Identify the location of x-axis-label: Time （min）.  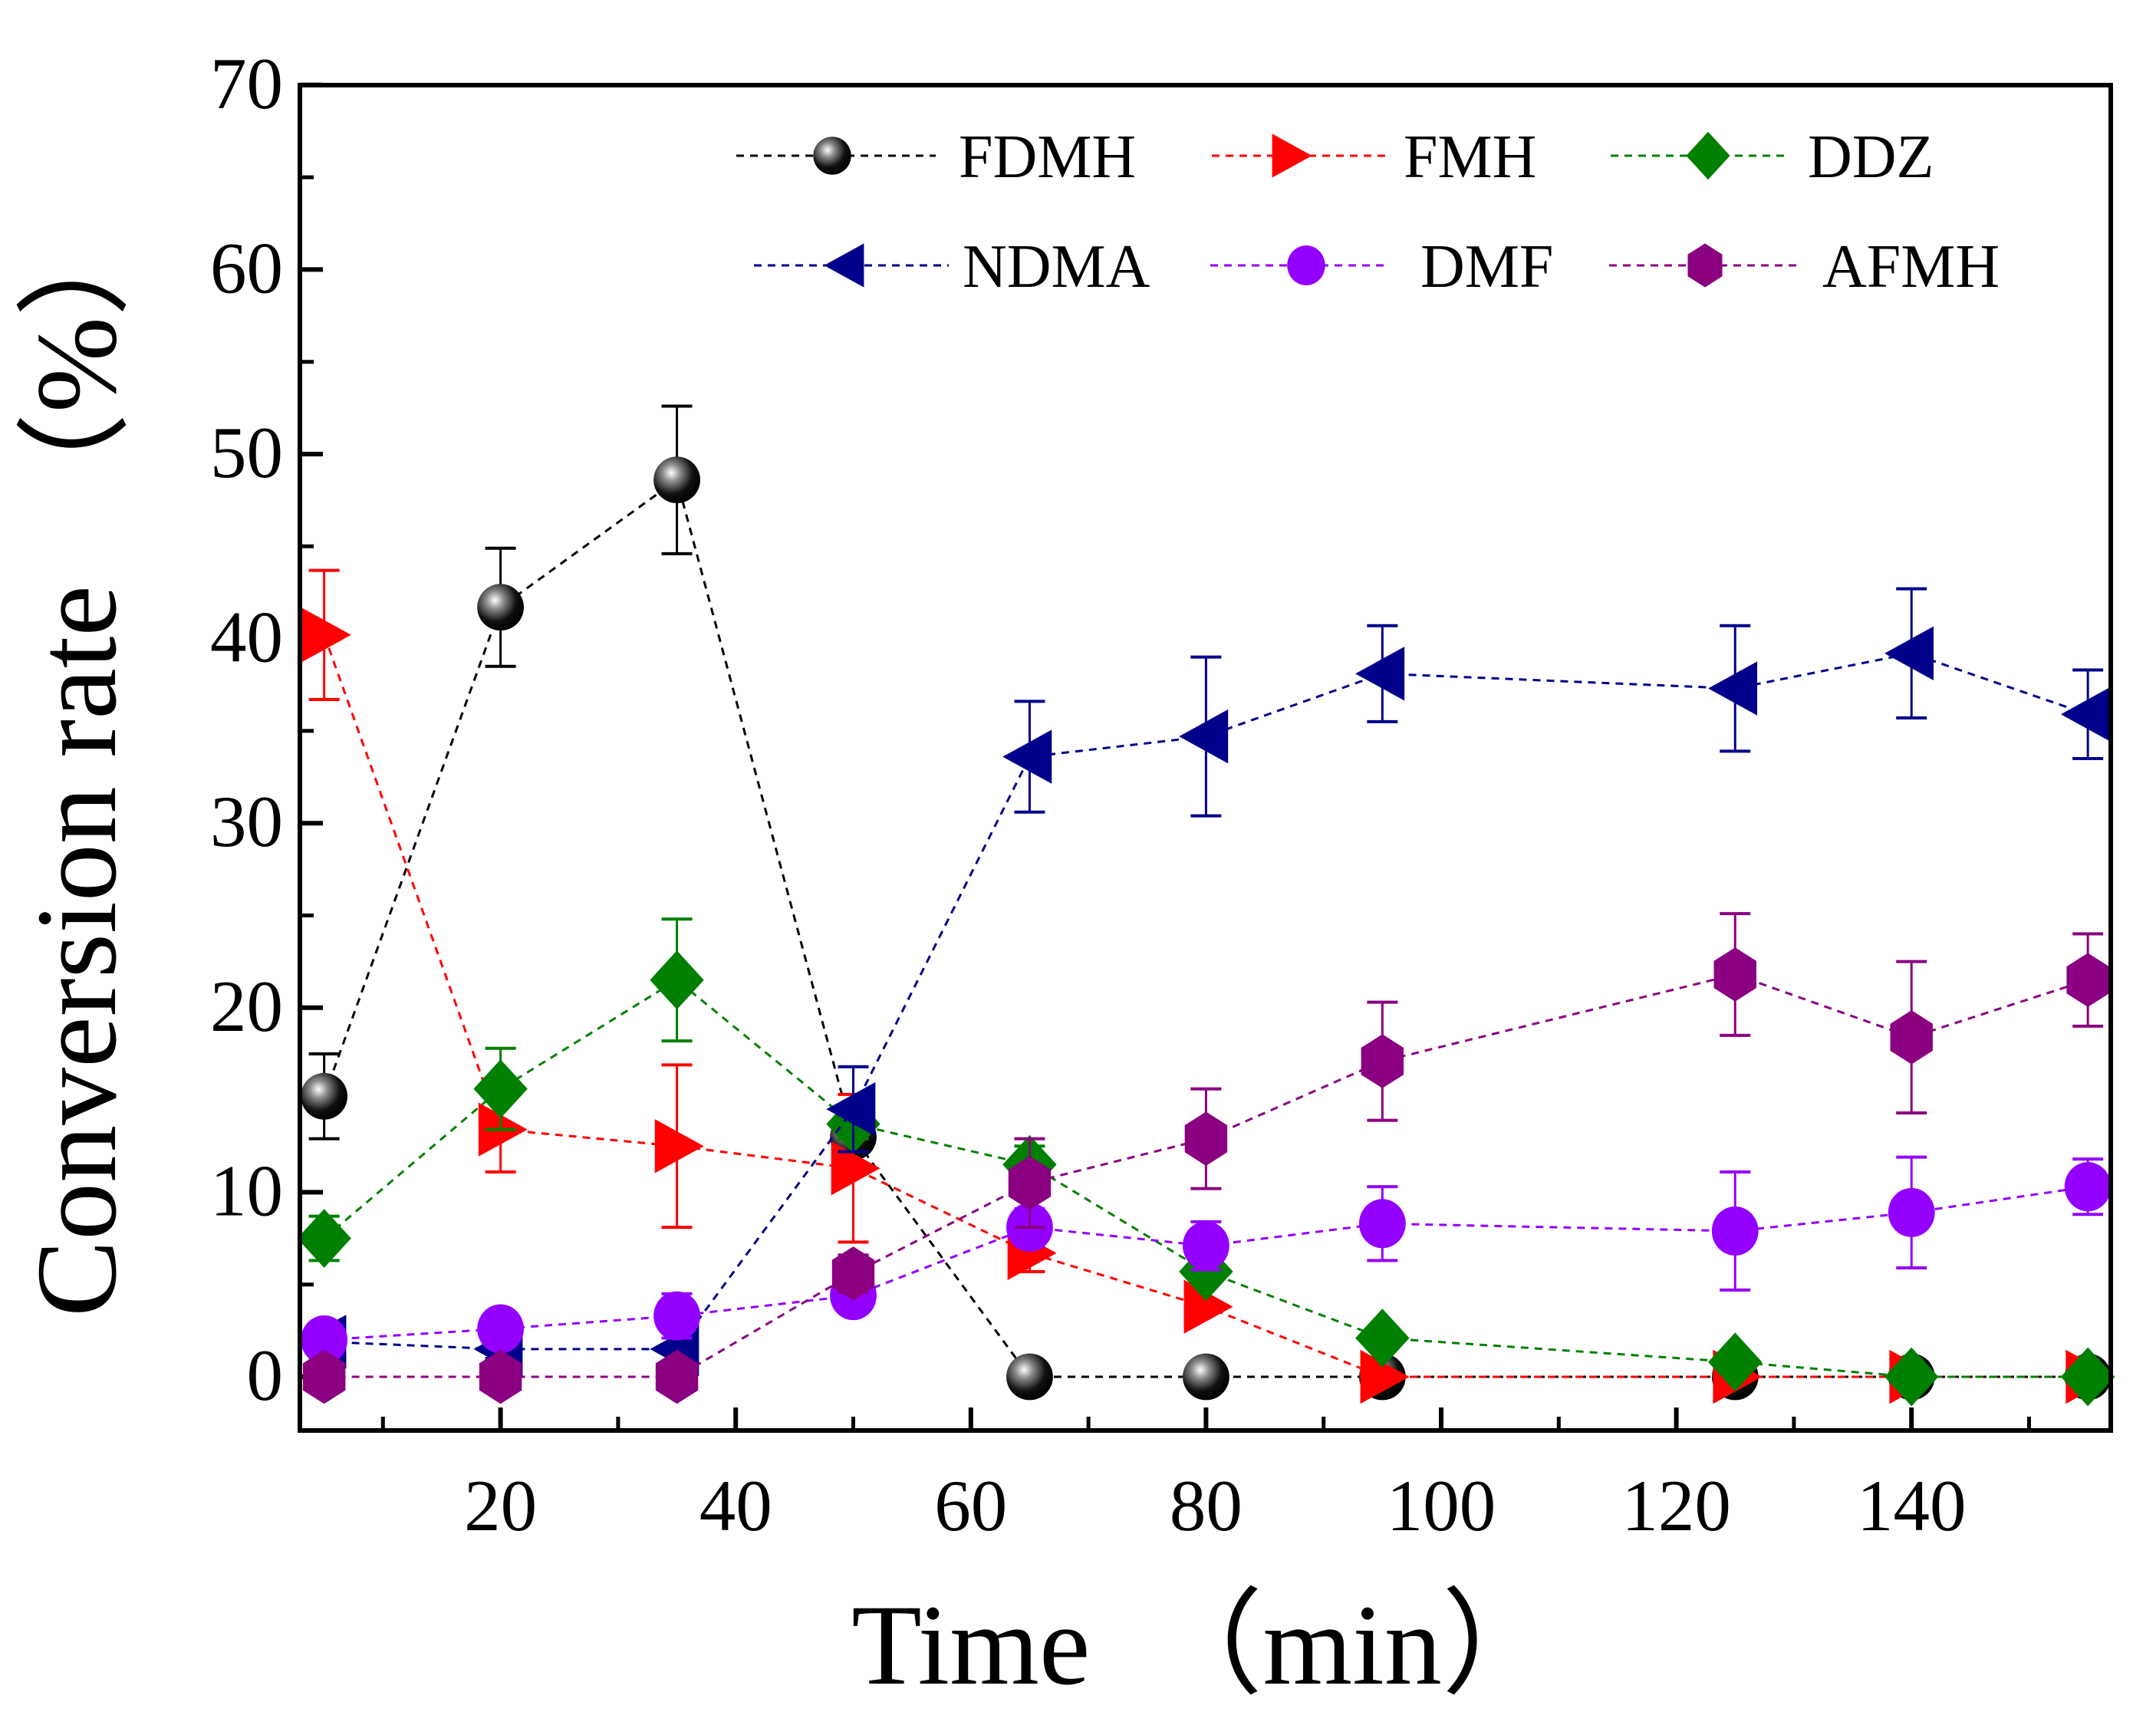
(1204, 1645).